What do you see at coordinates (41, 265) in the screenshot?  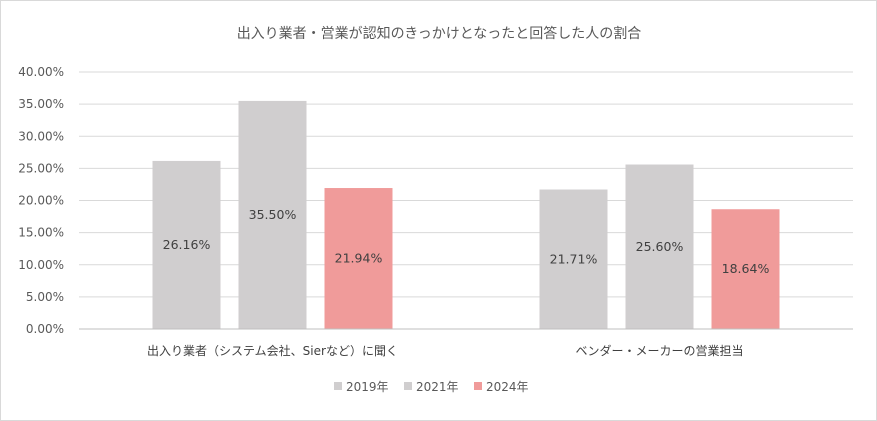 I see `y-tick-label: 10.00%` at bounding box center [41, 265].